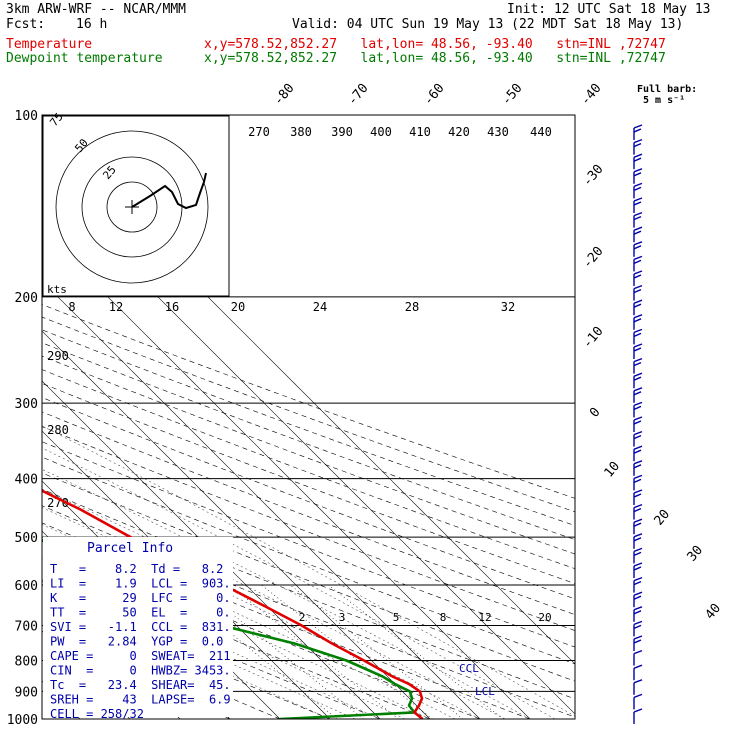 The image size is (740, 740). I want to click on theta-e-label: 420, so click(459, 132).